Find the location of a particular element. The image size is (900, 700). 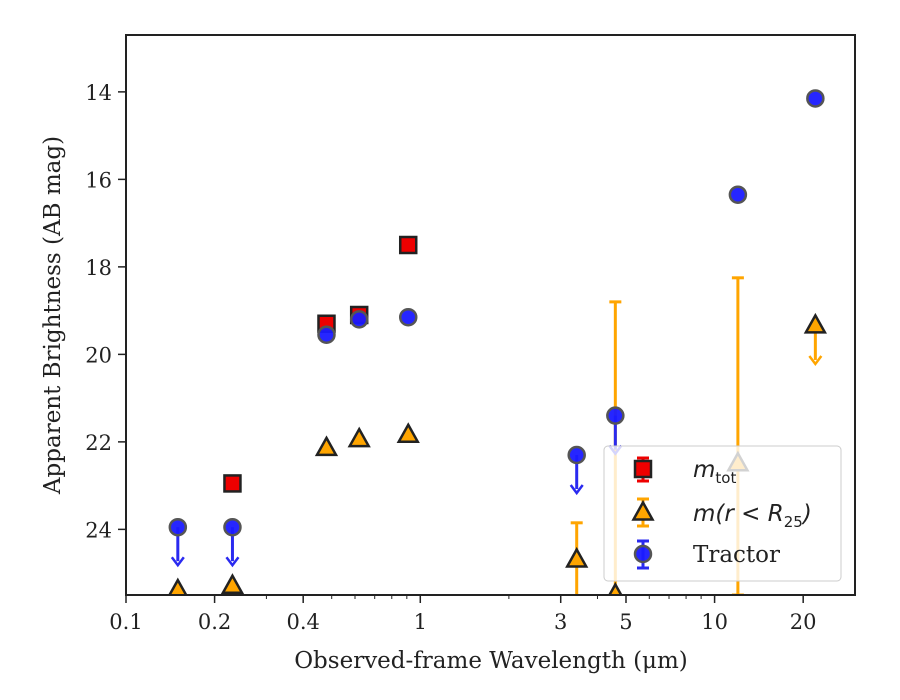

legend: mtot m(r < R25) Tractor is located at coordinates (722, 513).